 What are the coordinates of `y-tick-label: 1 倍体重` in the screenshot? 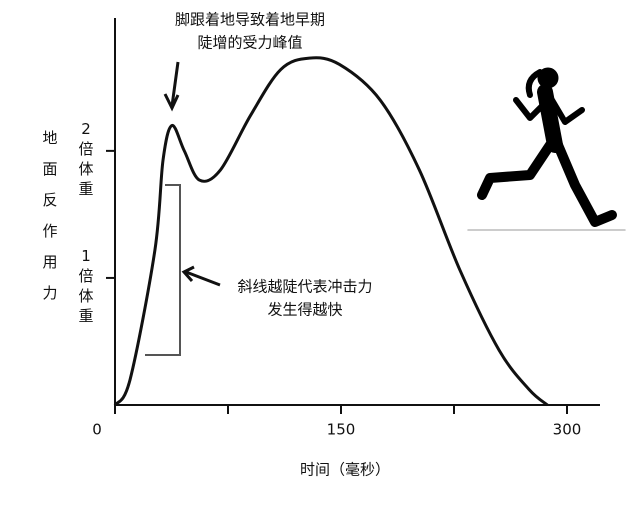 It's located at (85, 285).